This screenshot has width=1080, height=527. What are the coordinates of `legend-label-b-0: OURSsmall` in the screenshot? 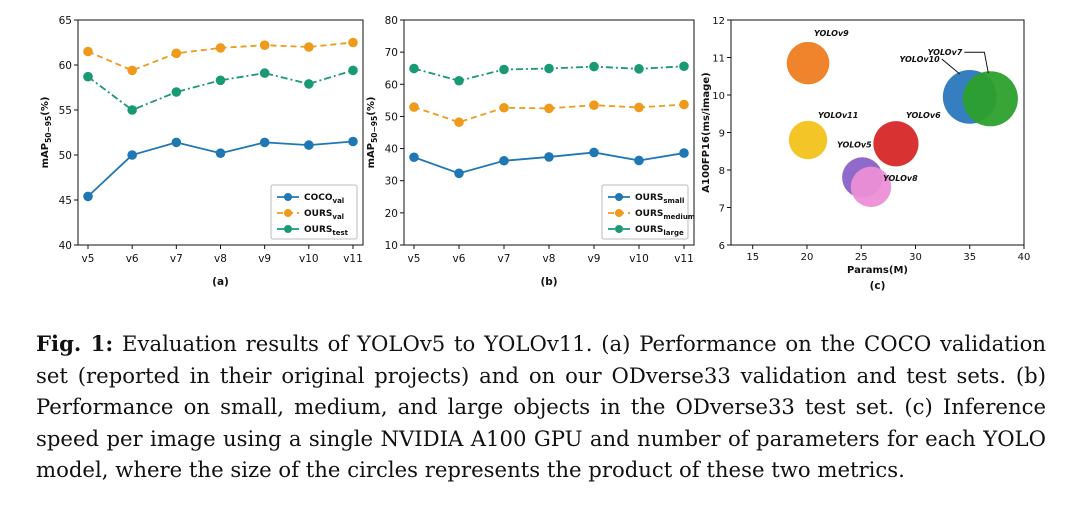 It's located at (659, 199).